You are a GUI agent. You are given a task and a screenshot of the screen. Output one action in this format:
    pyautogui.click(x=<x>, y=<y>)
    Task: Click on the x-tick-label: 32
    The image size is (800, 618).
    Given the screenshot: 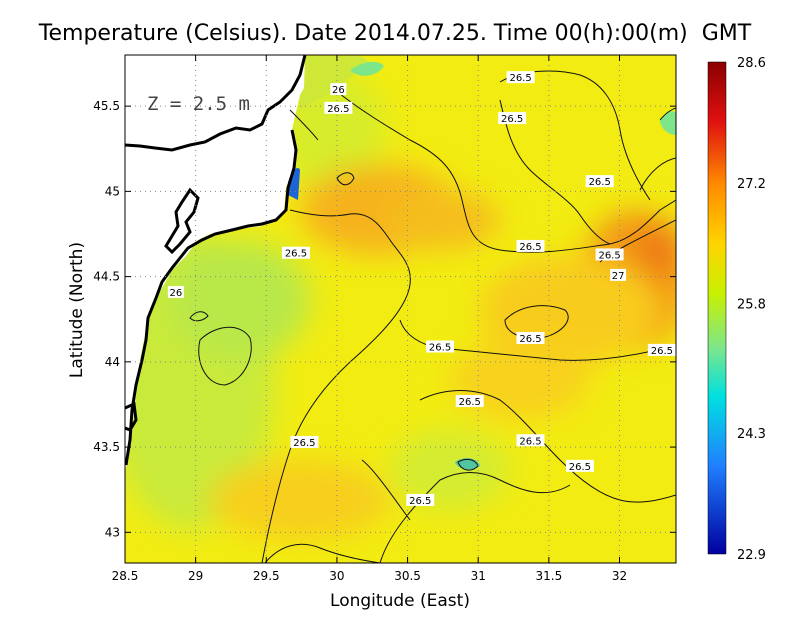 What is the action you would take?
    pyautogui.click(x=619, y=576)
    